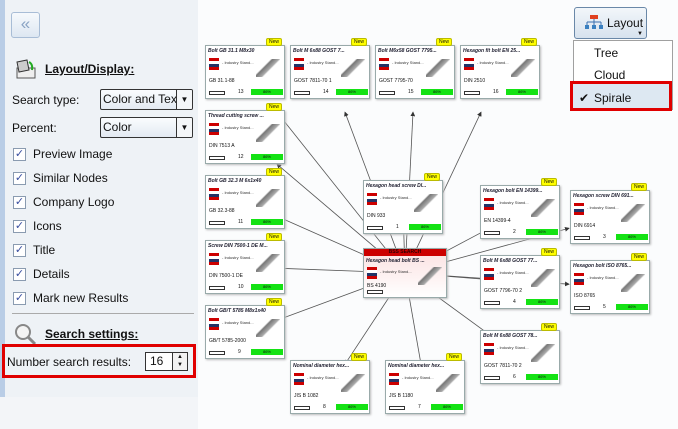  What do you see at coordinates (44, 250) in the screenshot?
I see `checkbox-label: Title` at bounding box center [44, 250].